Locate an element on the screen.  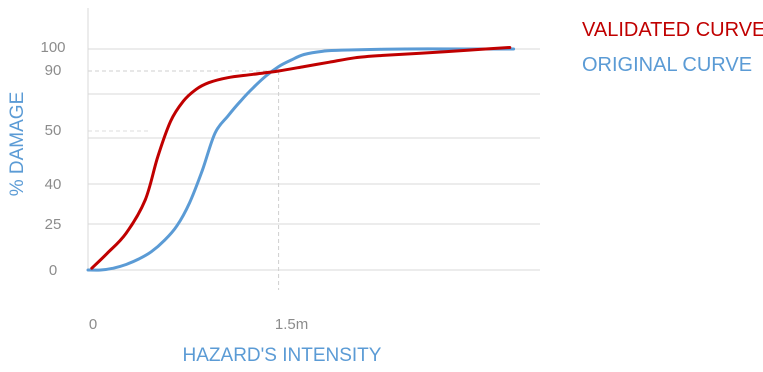
x-tick-labels: 0 1.5m is located at coordinates (198, 324).